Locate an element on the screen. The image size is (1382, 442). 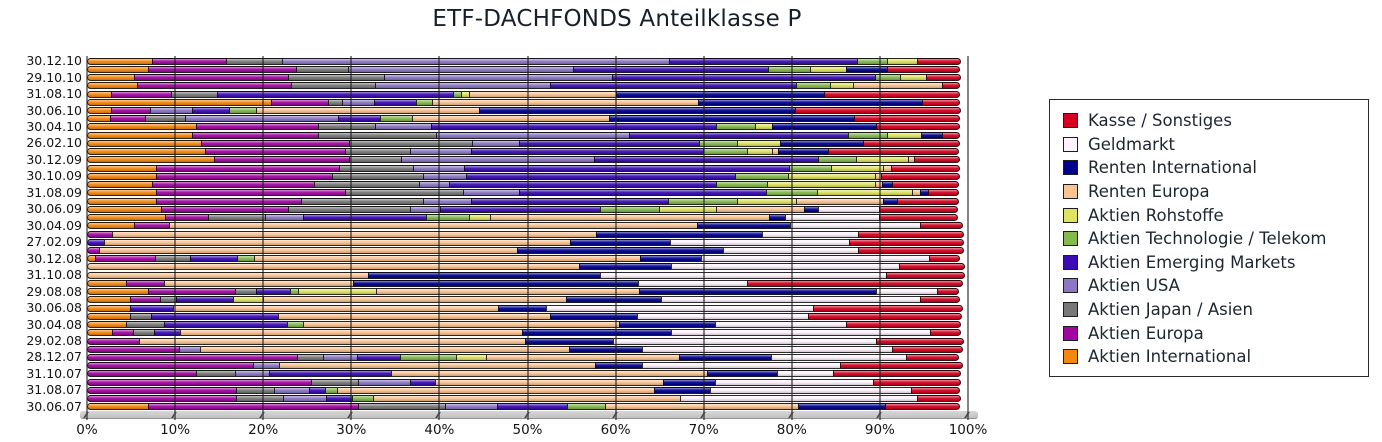
axis-floor is located at coordinates (529, 415).